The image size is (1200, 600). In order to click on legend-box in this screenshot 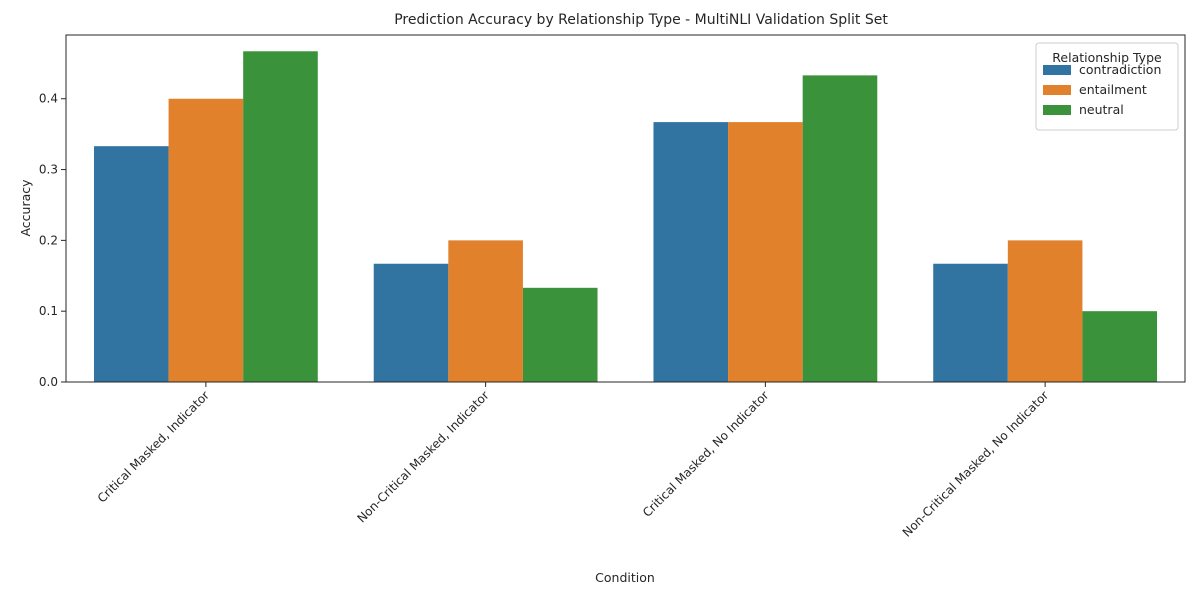, I will do `click(1107, 86)`.